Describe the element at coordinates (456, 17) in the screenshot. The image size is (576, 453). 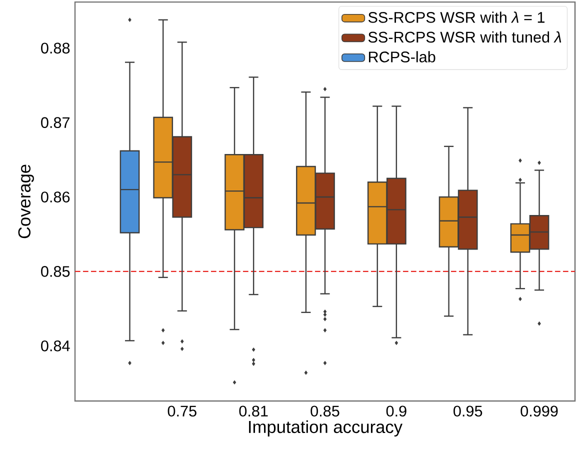
I see `legend-label: SS-RCPS WSR with λ = 1` at that location.